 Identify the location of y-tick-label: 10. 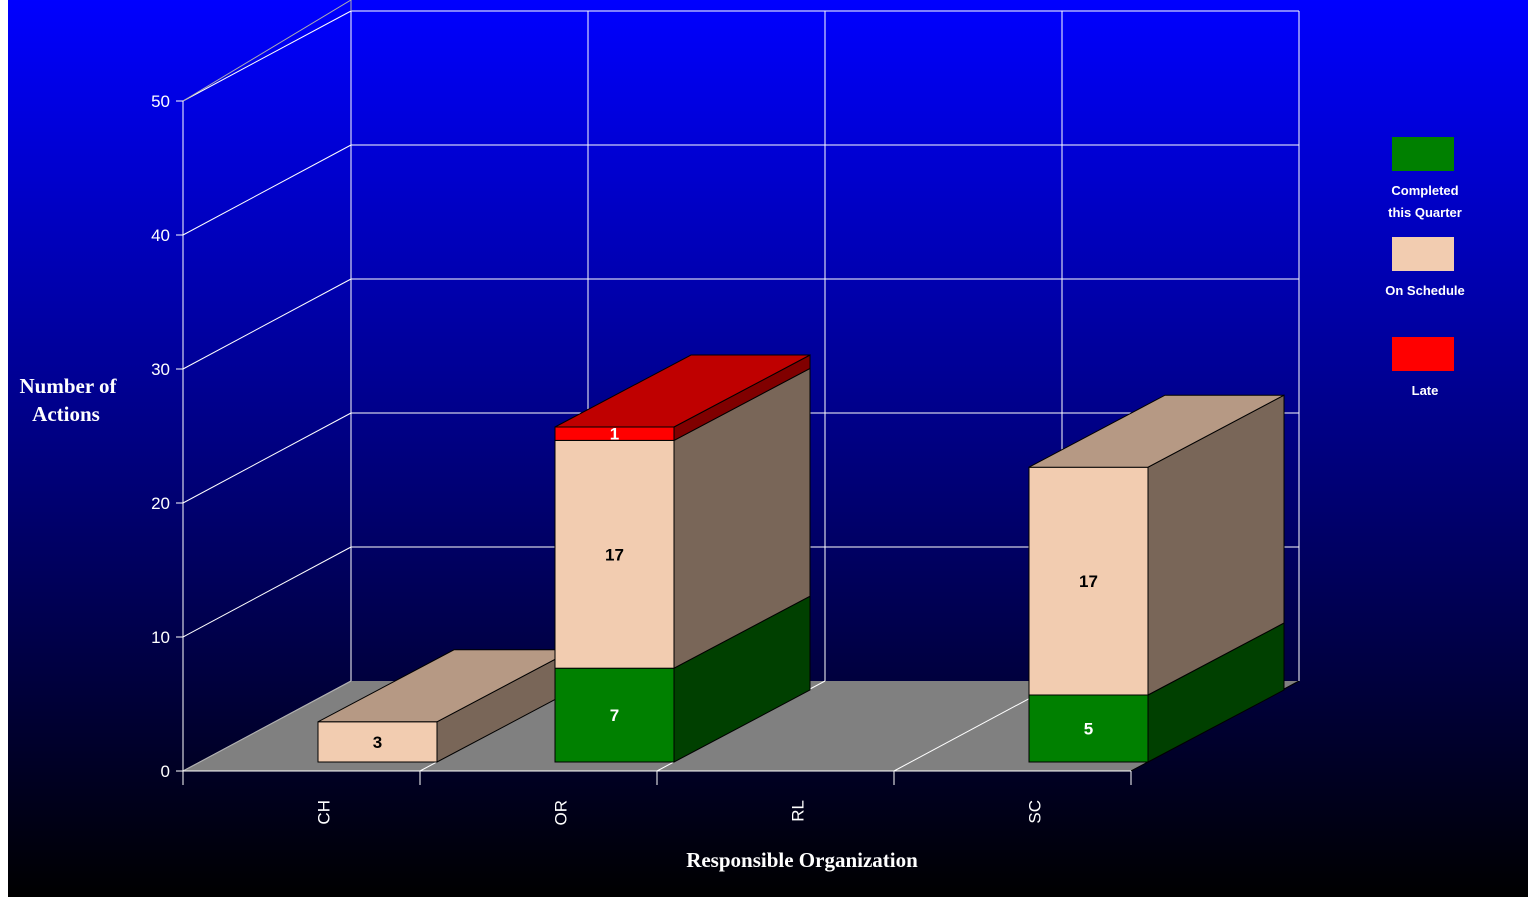
(160, 637).